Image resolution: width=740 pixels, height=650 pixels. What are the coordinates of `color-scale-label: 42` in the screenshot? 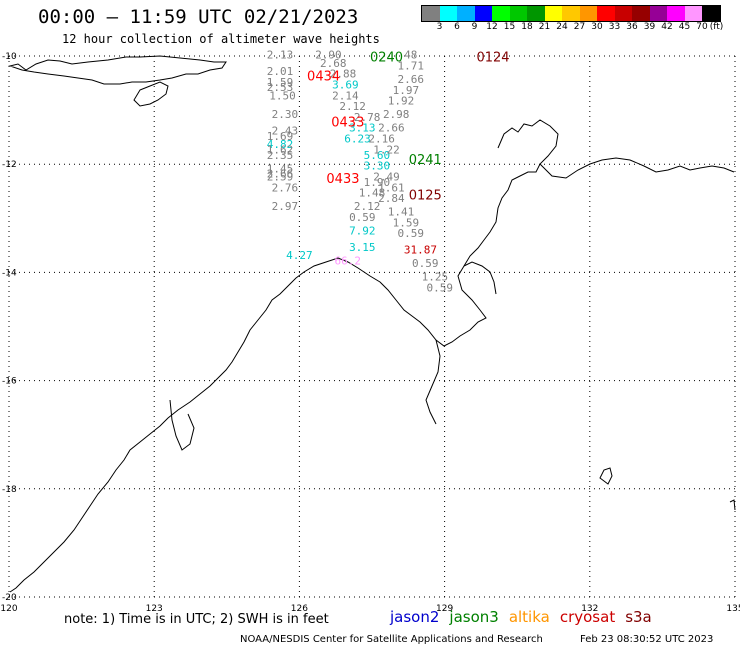 It's located at (667, 27).